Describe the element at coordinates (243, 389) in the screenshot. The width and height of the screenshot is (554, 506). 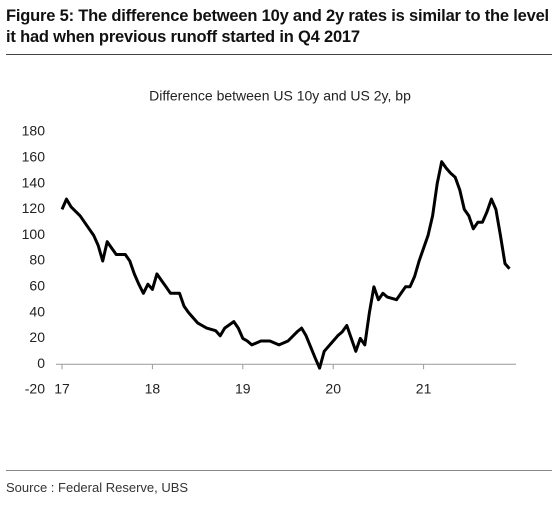
I see `x-tick-label: 19` at that location.